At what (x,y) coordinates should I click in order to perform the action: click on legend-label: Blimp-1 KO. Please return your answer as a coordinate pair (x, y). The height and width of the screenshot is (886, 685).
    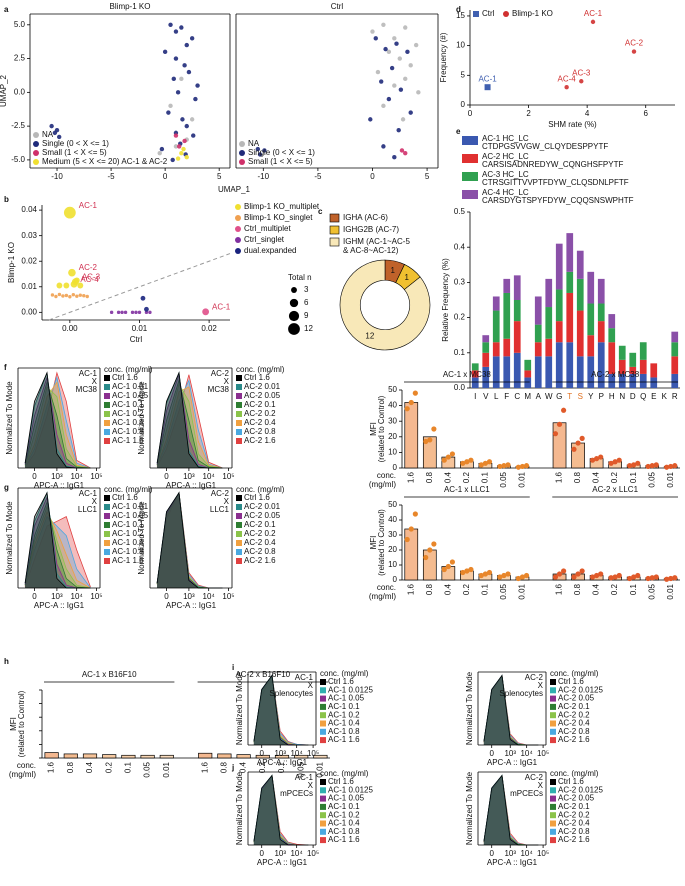
    Looking at the image, I should click on (532, 13).